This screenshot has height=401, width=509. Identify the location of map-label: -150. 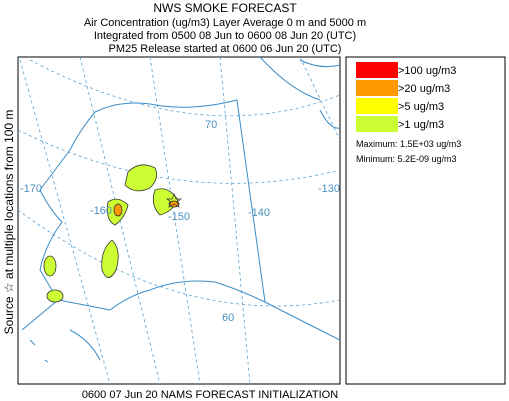
(179, 217).